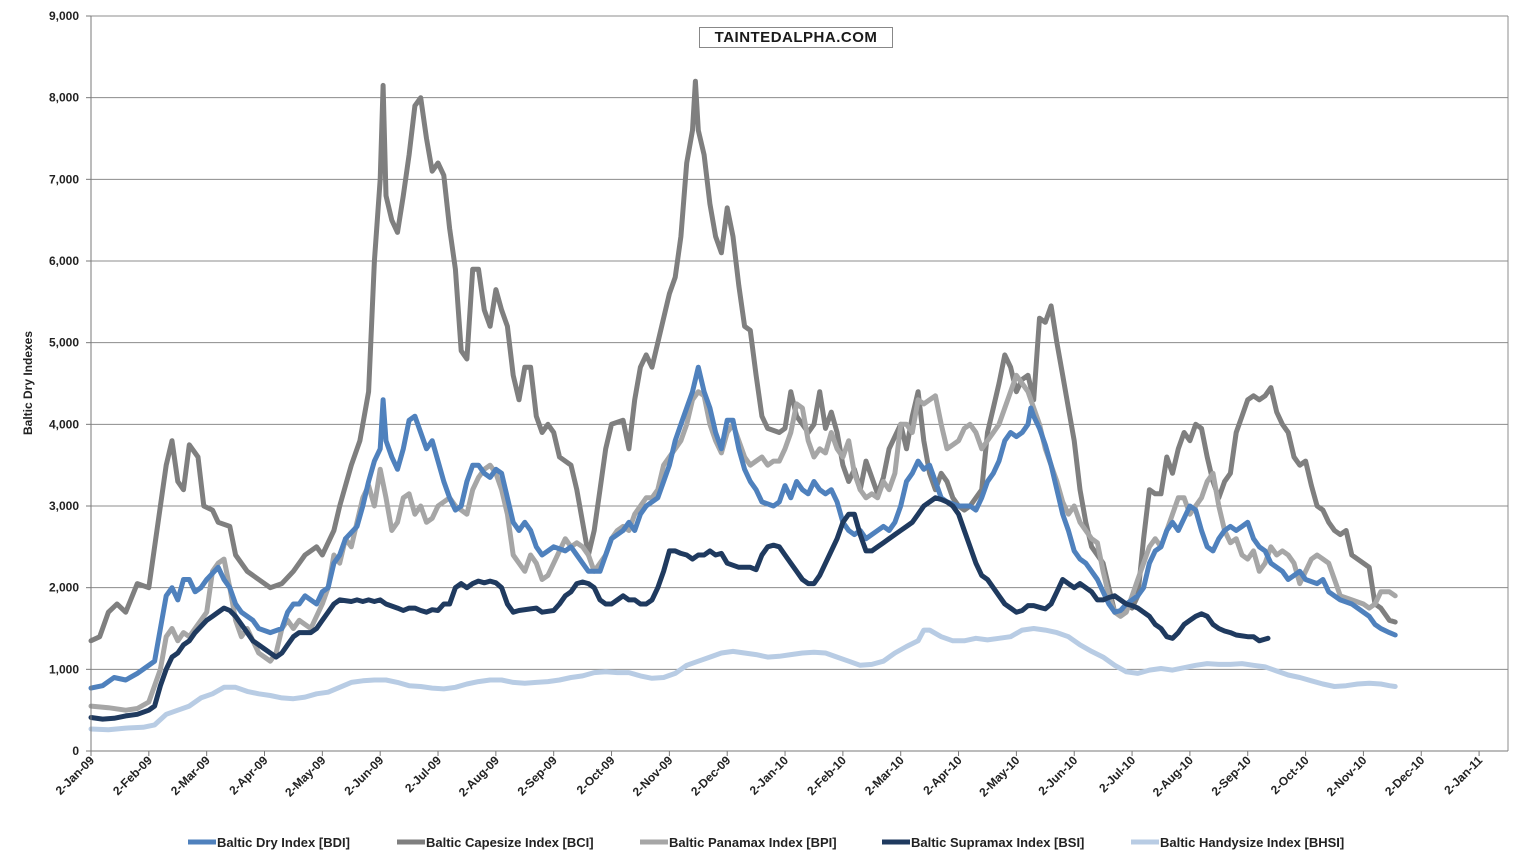  What do you see at coordinates (510, 842) in the screenshot?
I see `legend-label-1: Baltic Capesize Index [BCI]` at bounding box center [510, 842].